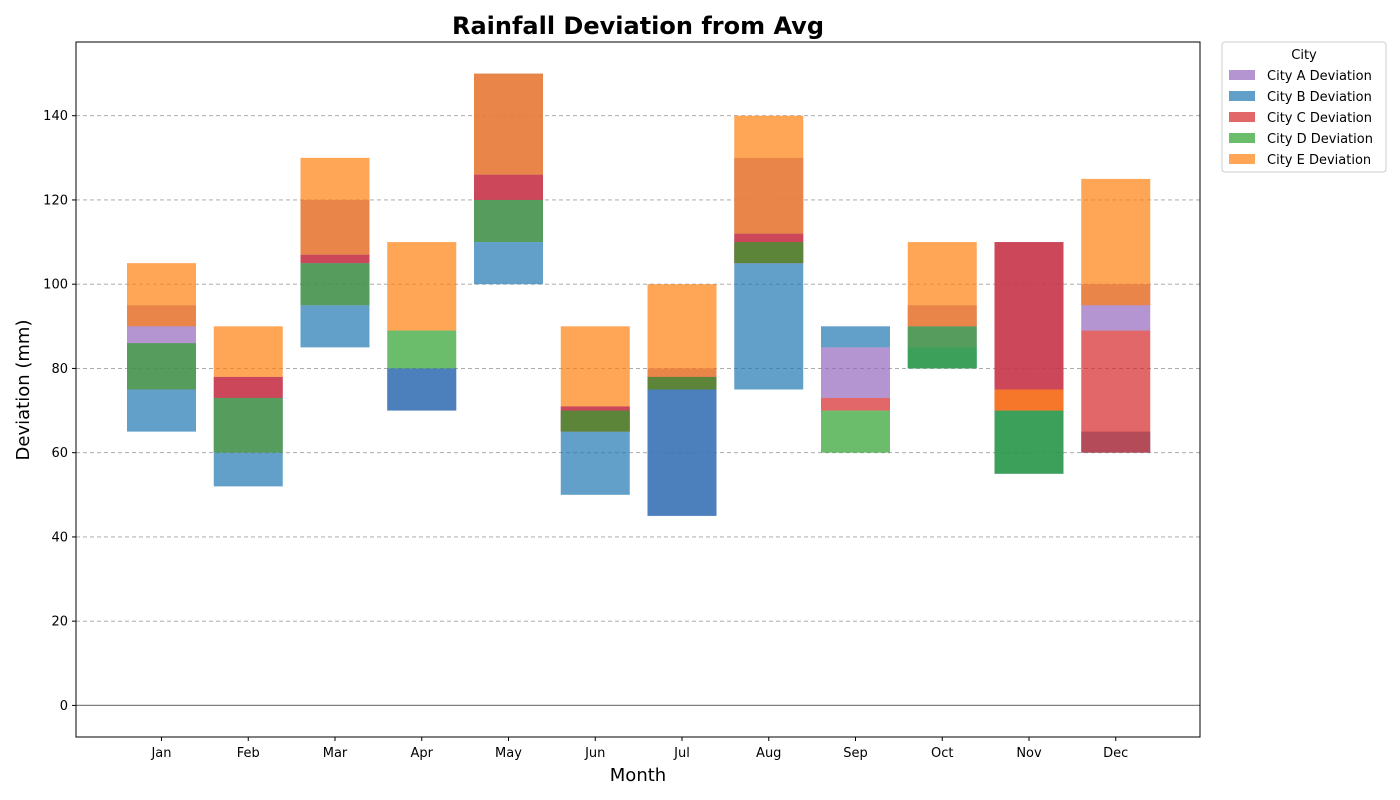  What do you see at coordinates (1116, 242) in the screenshot?
I see `bar-series-5-dec` at bounding box center [1116, 242].